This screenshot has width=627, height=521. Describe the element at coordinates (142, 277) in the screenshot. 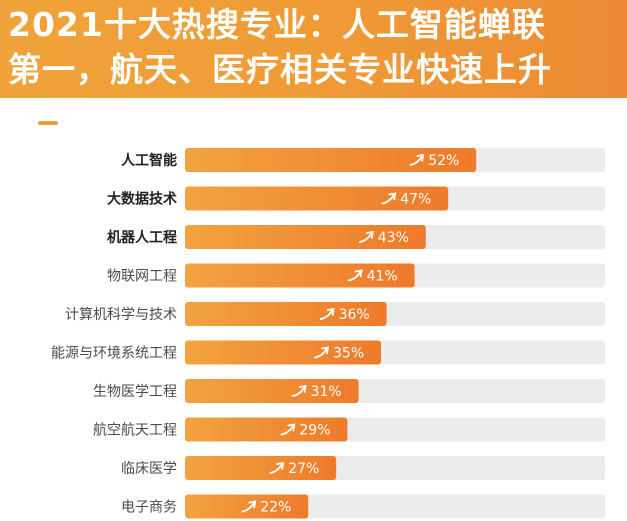

I see `category-label: 物联网工程` at that location.